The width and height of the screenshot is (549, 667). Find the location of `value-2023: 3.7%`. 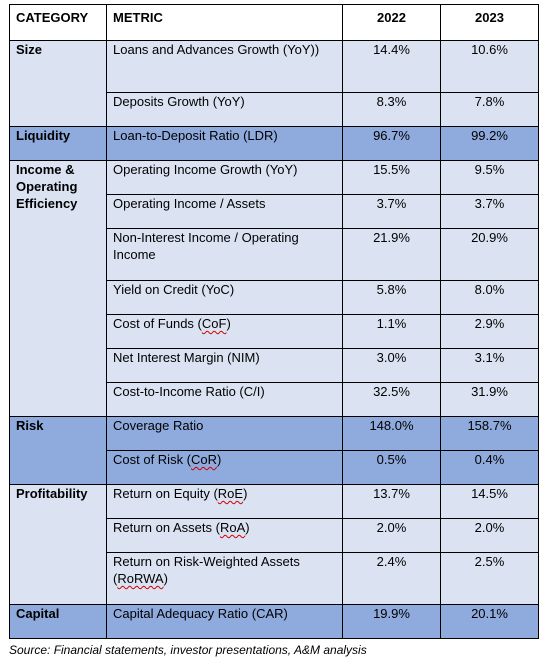

value-2023: 3.7% is located at coordinates (489, 211).